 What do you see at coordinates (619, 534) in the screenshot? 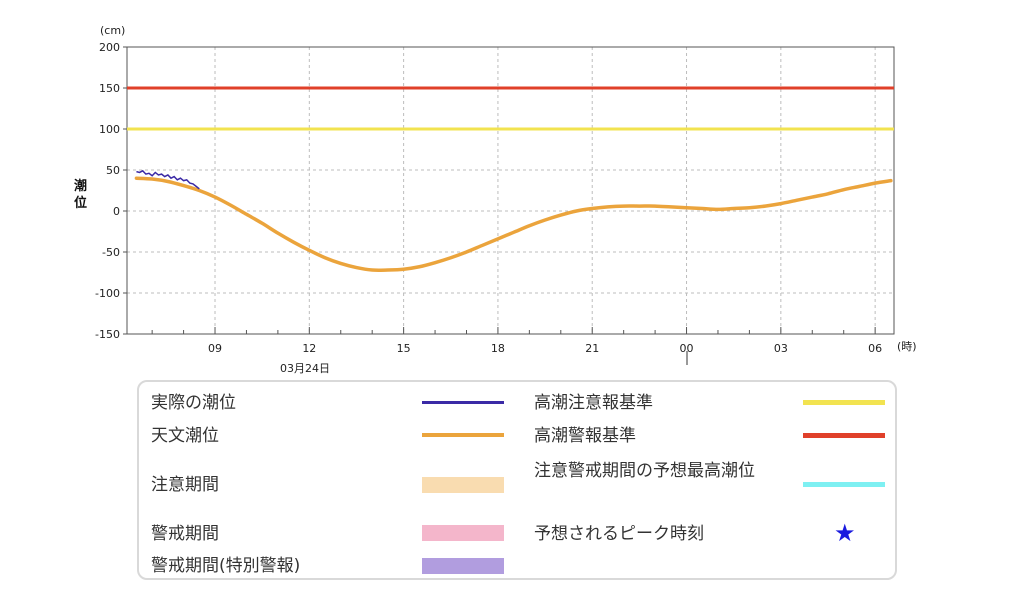
I see `legend-label-peak-time: 予想されるピーク時刻` at bounding box center [619, 534].